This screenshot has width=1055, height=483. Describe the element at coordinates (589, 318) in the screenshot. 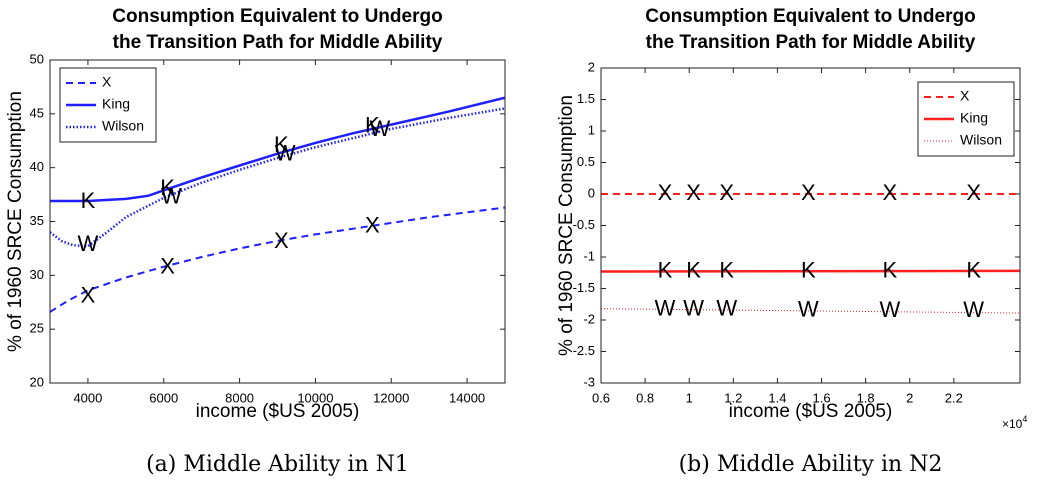

I see `y-tick-label: -2` at that location.